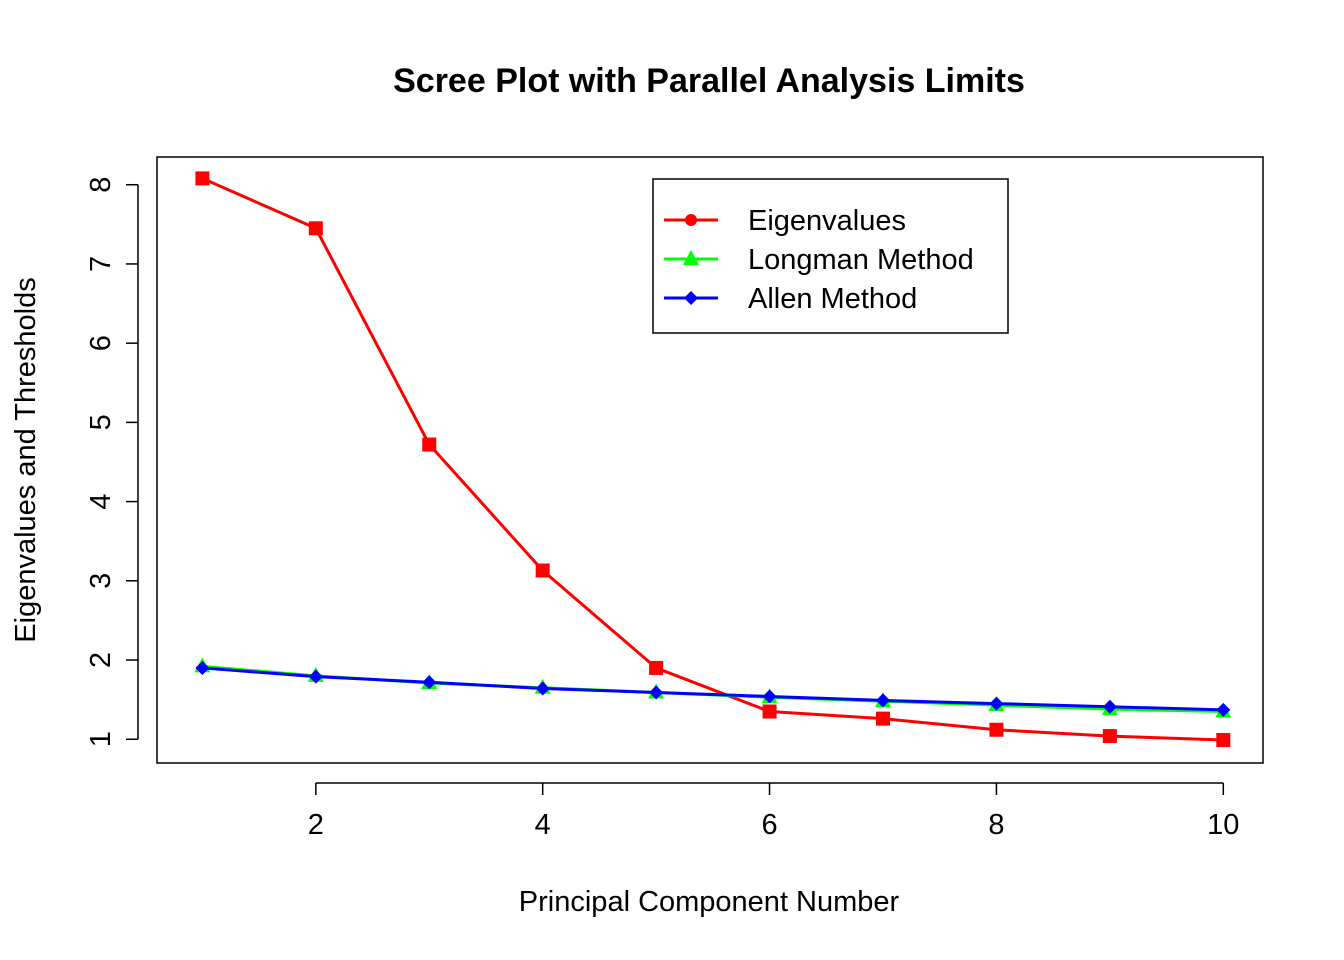  Describe the element at coordinates (861, 260) in the screenshot. I see `legend-label: Longman Method` at that location.